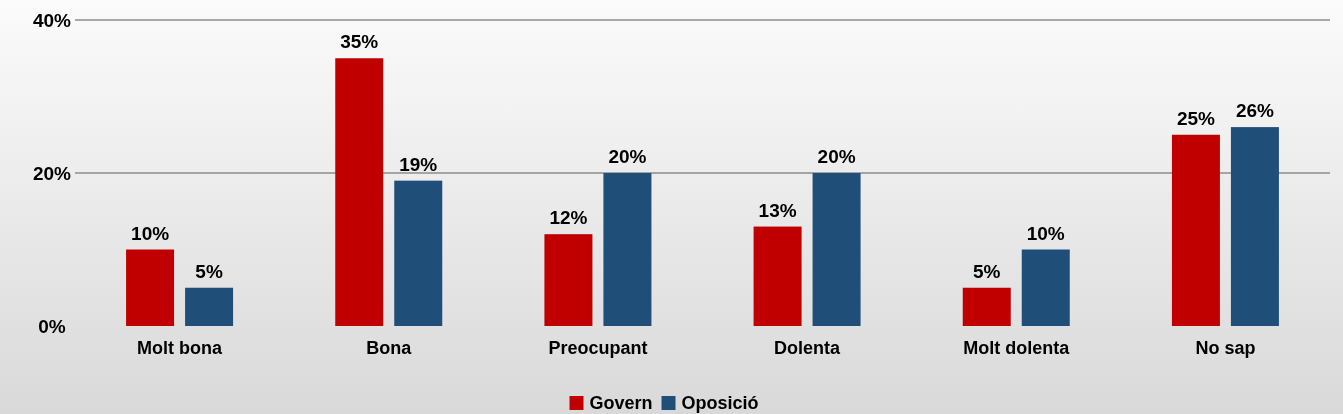  Describe the element at coordinates (389, 348) in the screenshot. I see `x-tick-label: Bona` at that location.